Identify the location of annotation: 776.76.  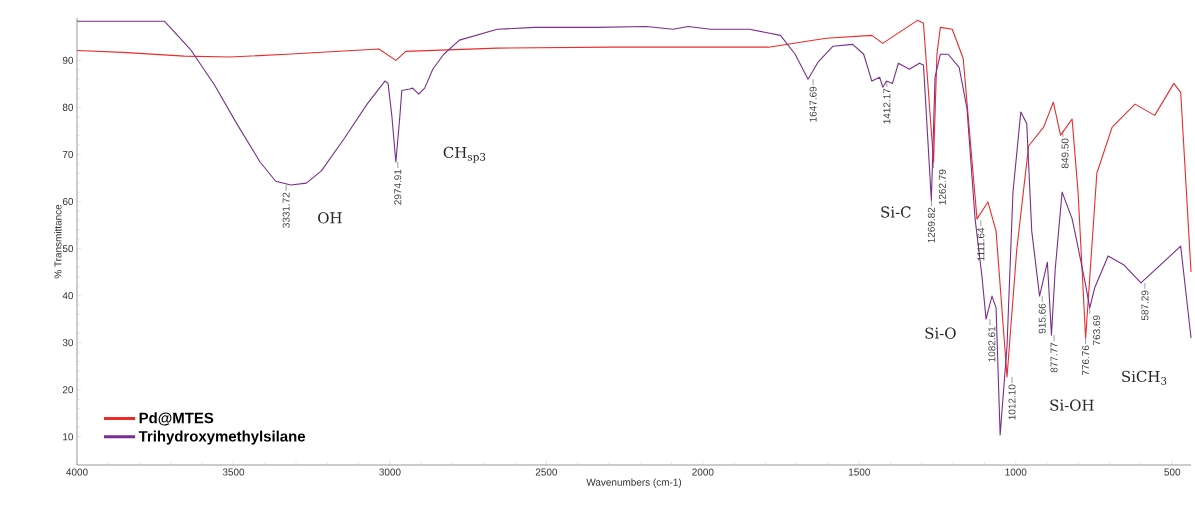
(1086, 360).